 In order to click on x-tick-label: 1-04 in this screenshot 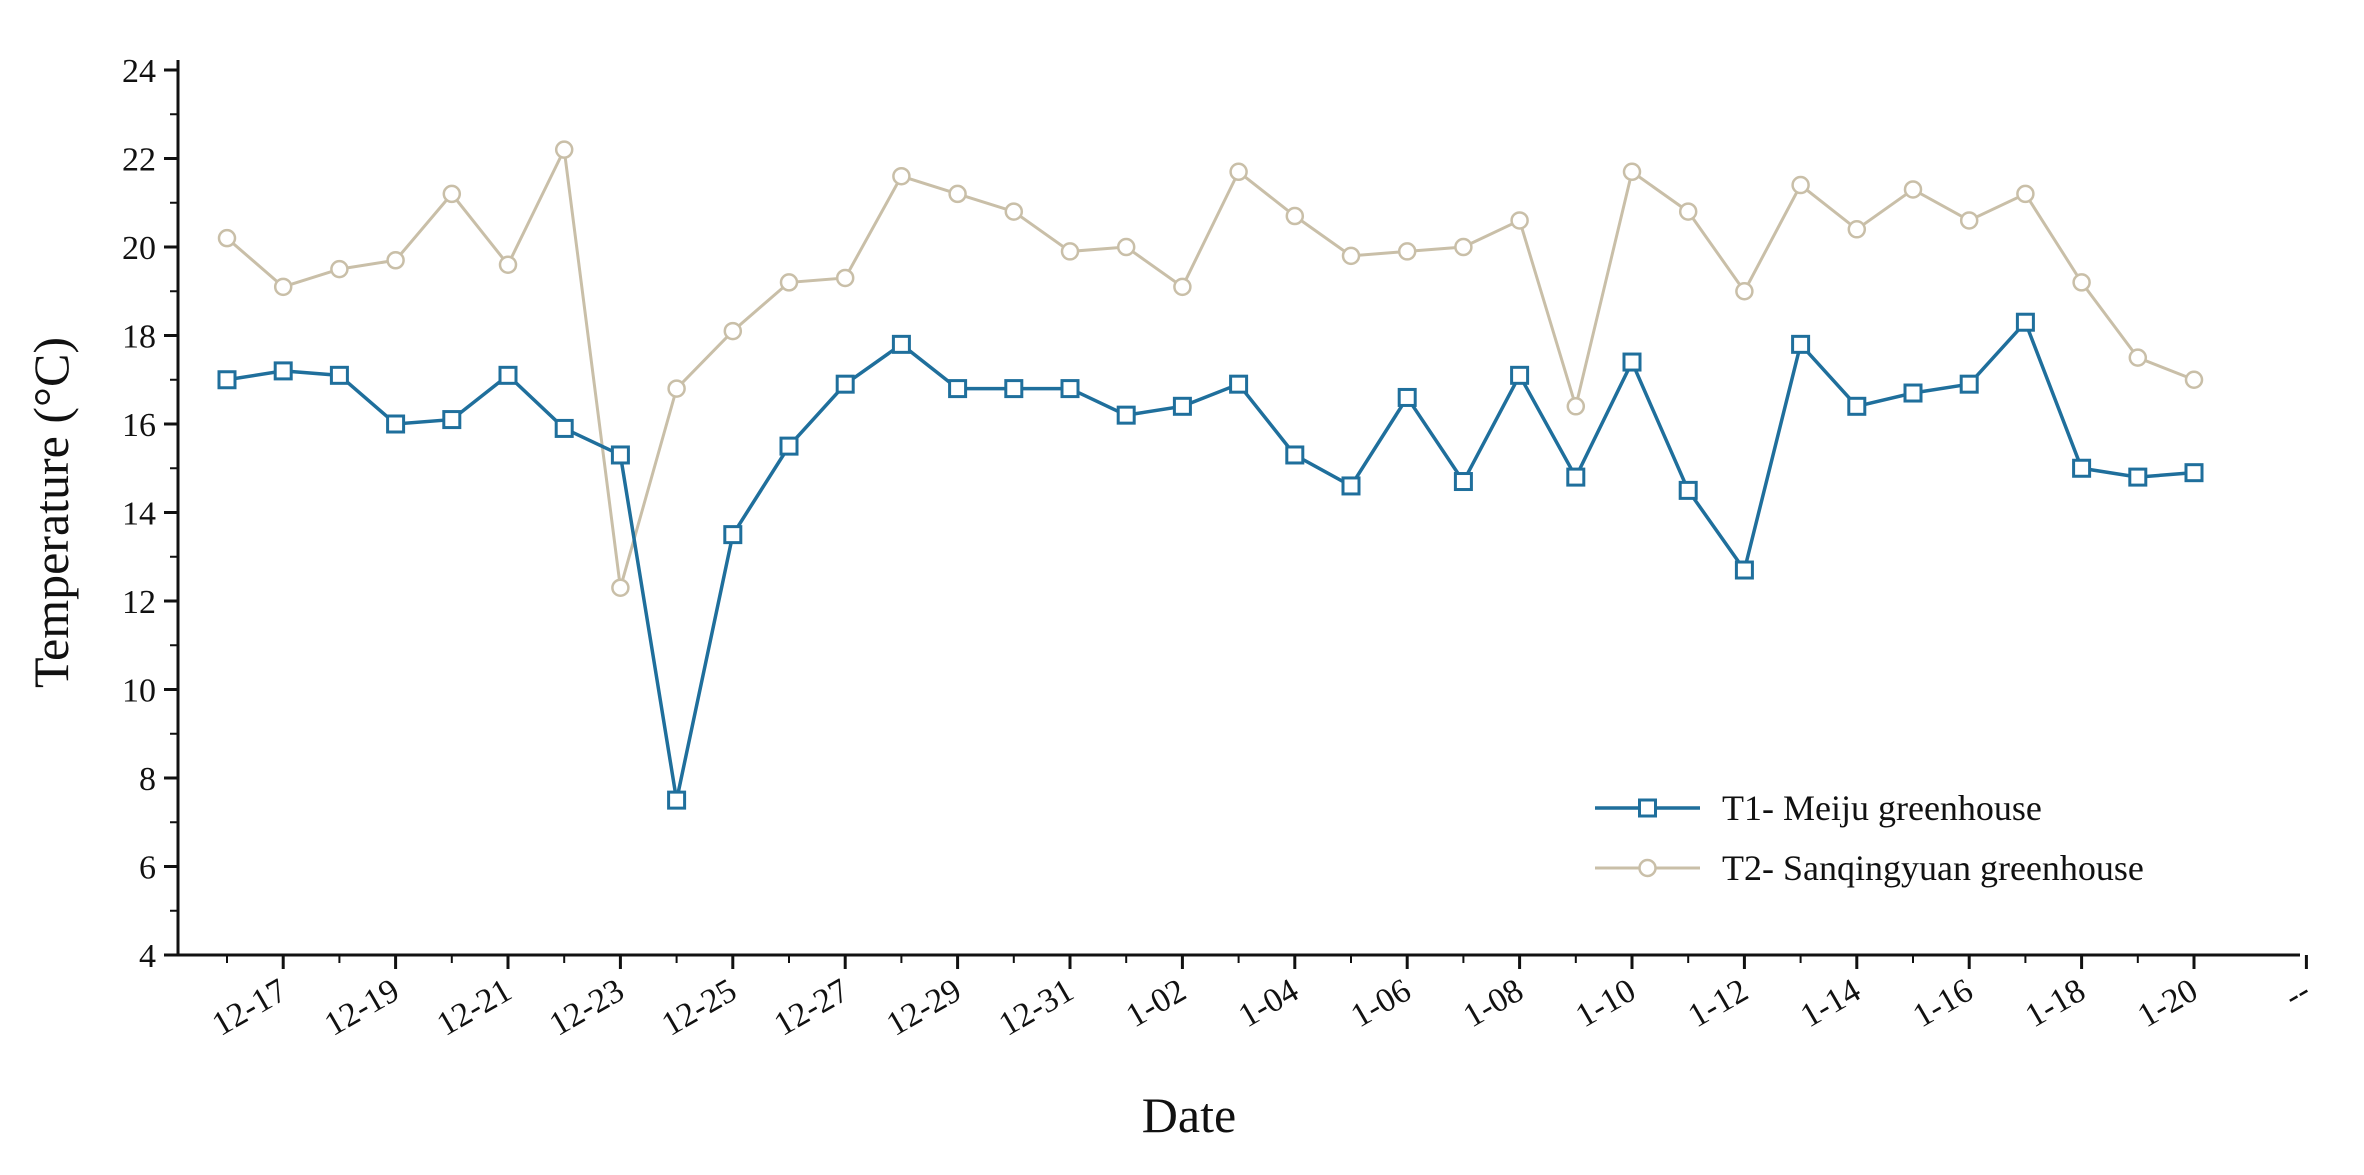, I will do `click(1268, 1003)`.